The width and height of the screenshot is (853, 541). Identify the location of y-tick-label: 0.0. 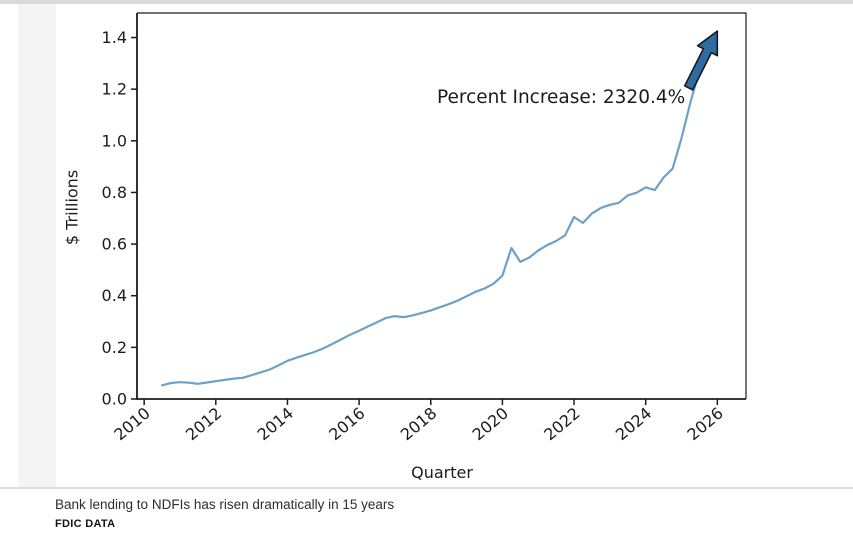
(114, 399).